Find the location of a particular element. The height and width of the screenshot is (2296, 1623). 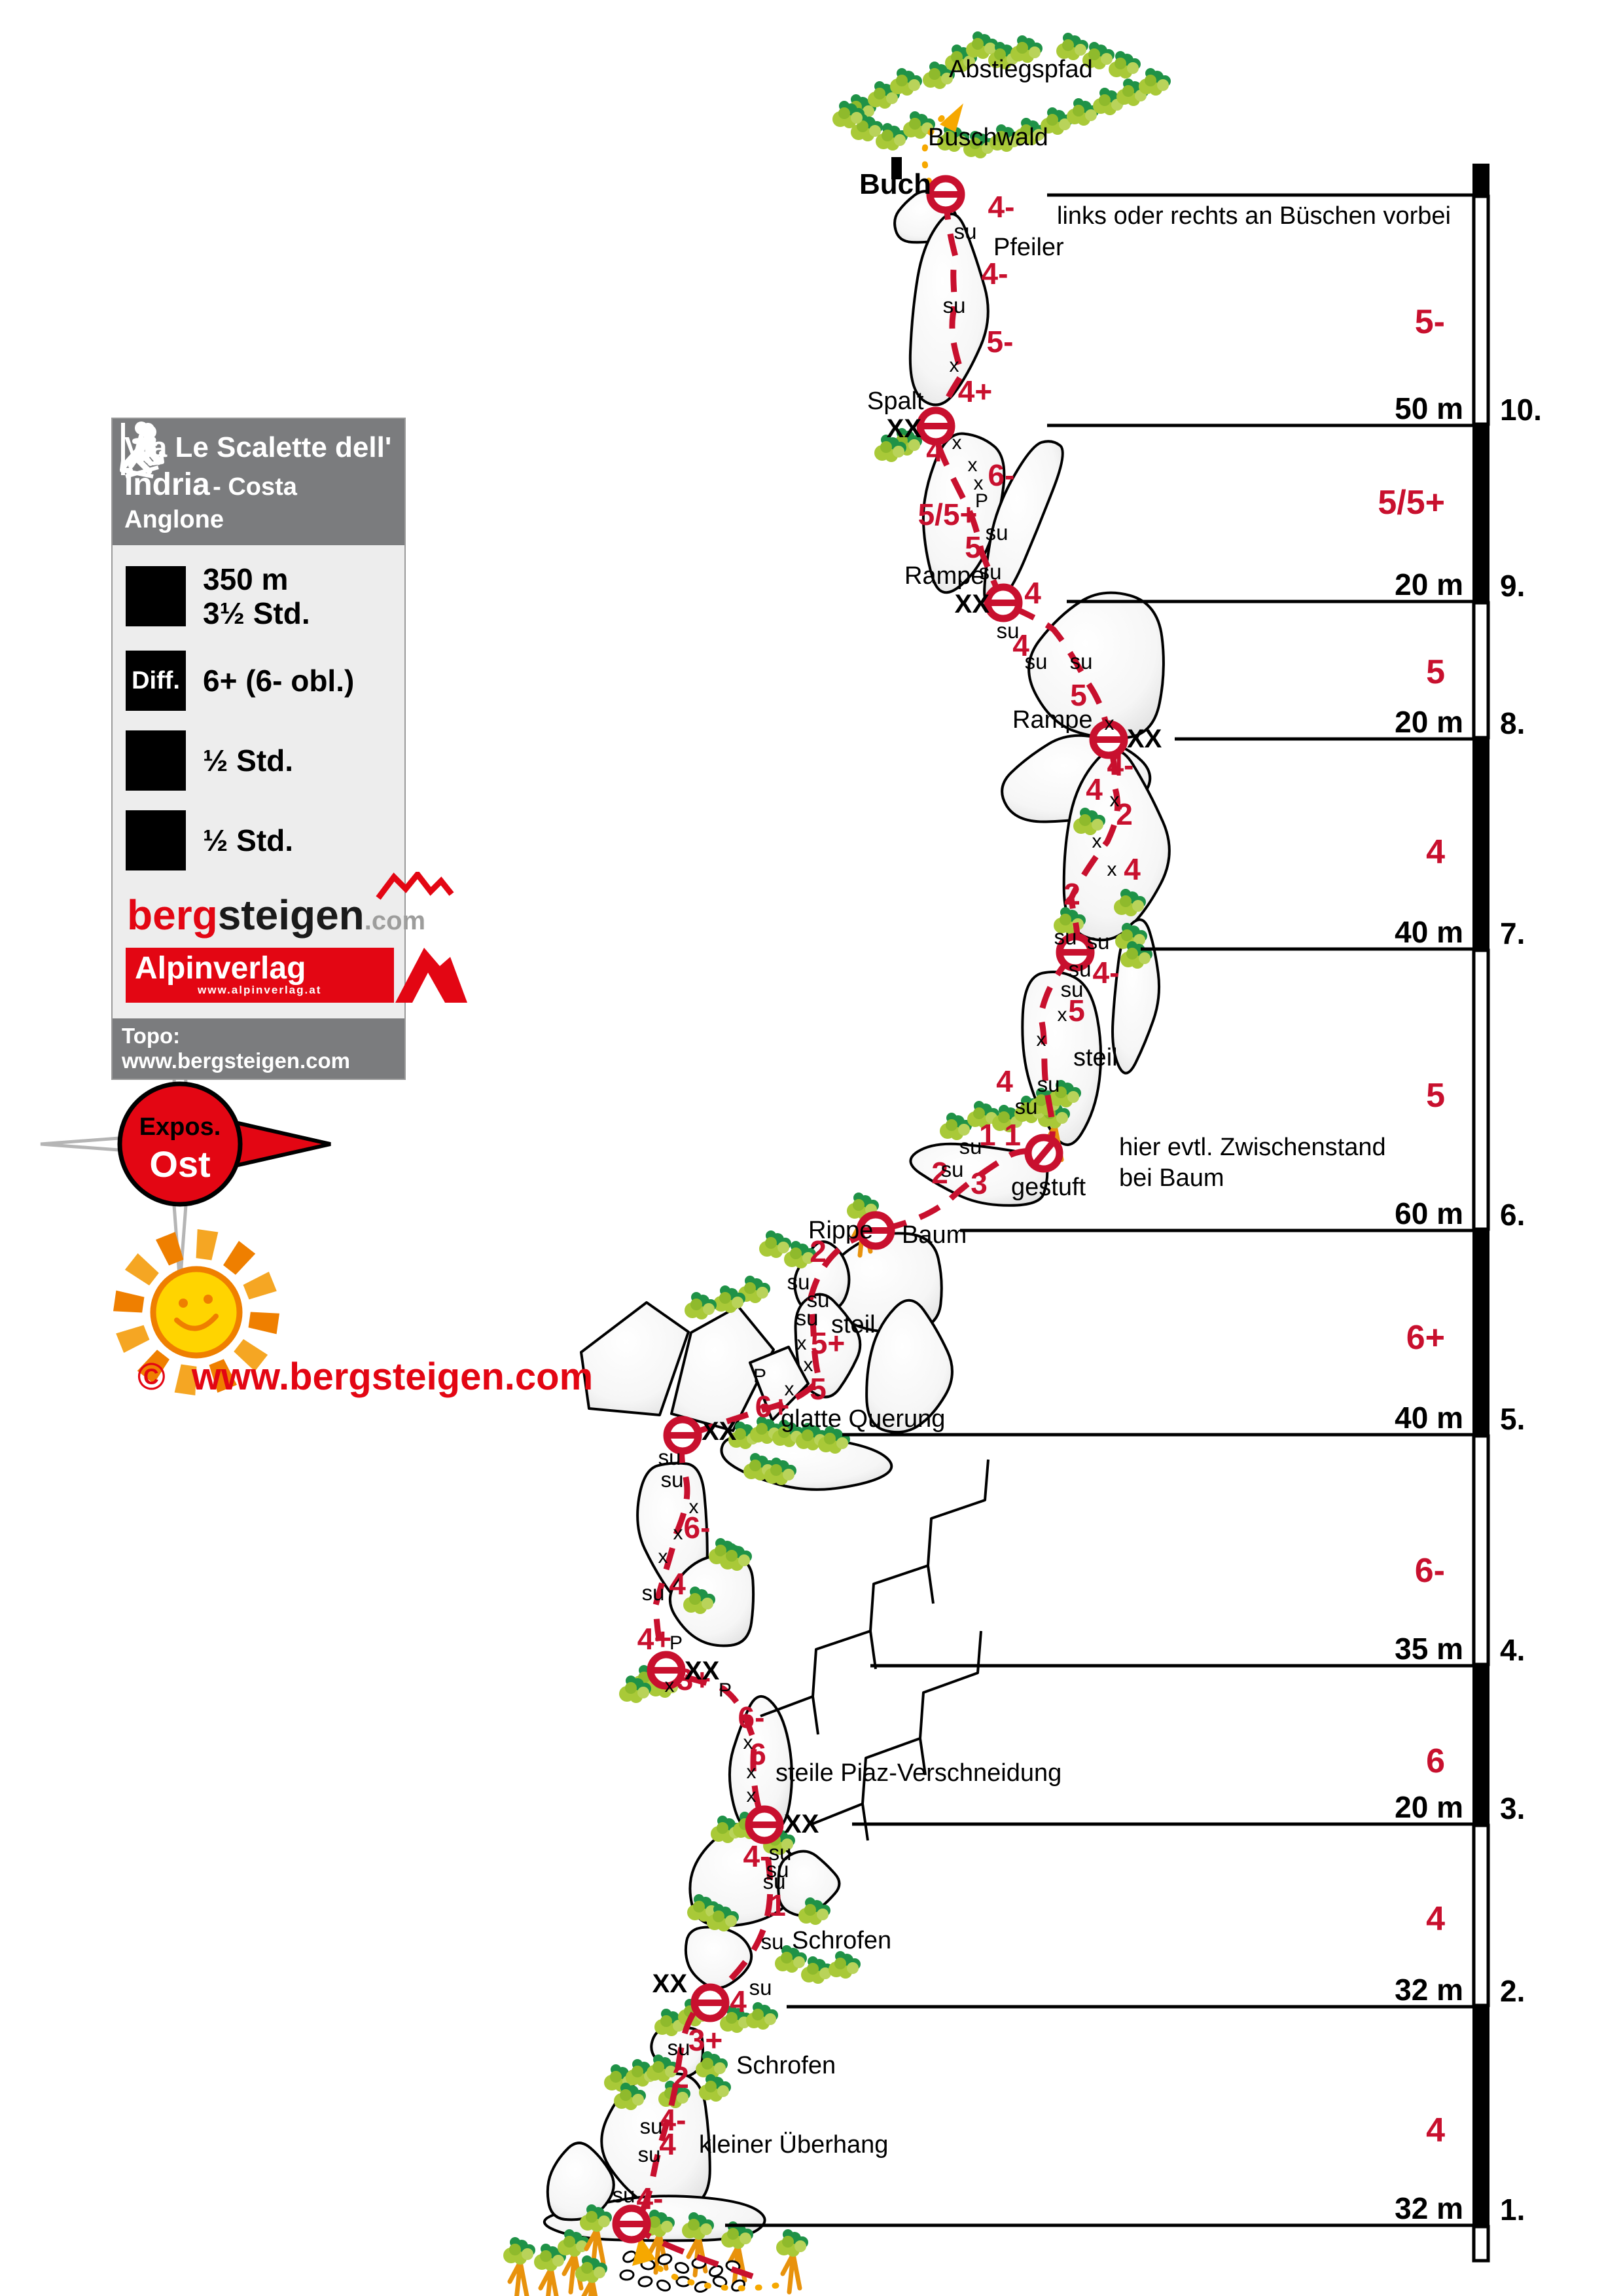

route-label: steile Piaz-Verschneidung is located at coordinates (918, 1773).